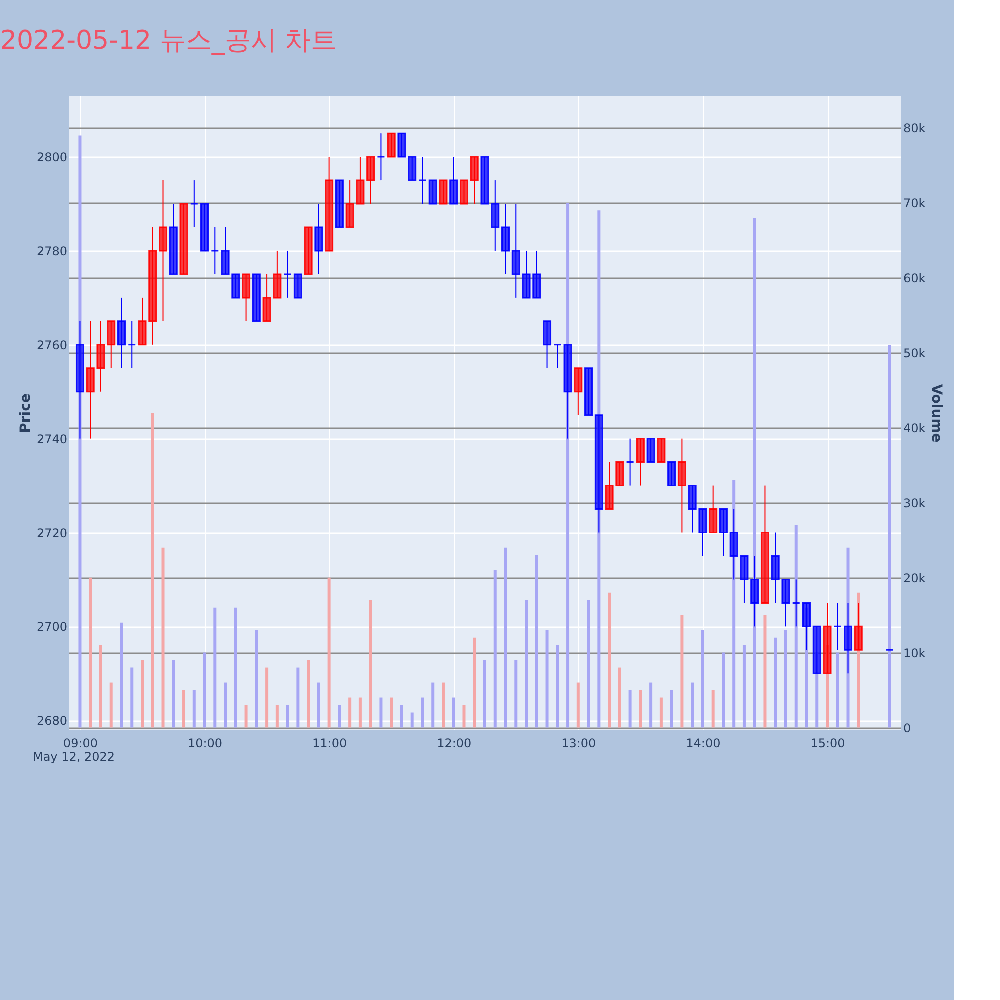 The height and width of the screenshot is (1000, 1000). I want to click on y2-tick-label: 70k, so click(915, 203).